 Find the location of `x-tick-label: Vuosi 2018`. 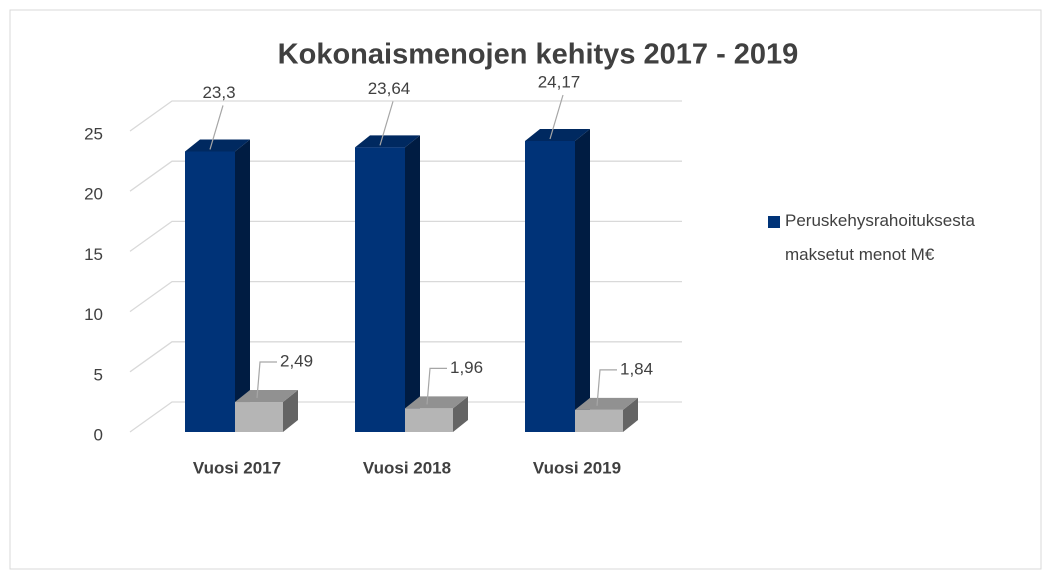

x-tick-label: Vuosi 2018 is located at coordinates (407, 467).